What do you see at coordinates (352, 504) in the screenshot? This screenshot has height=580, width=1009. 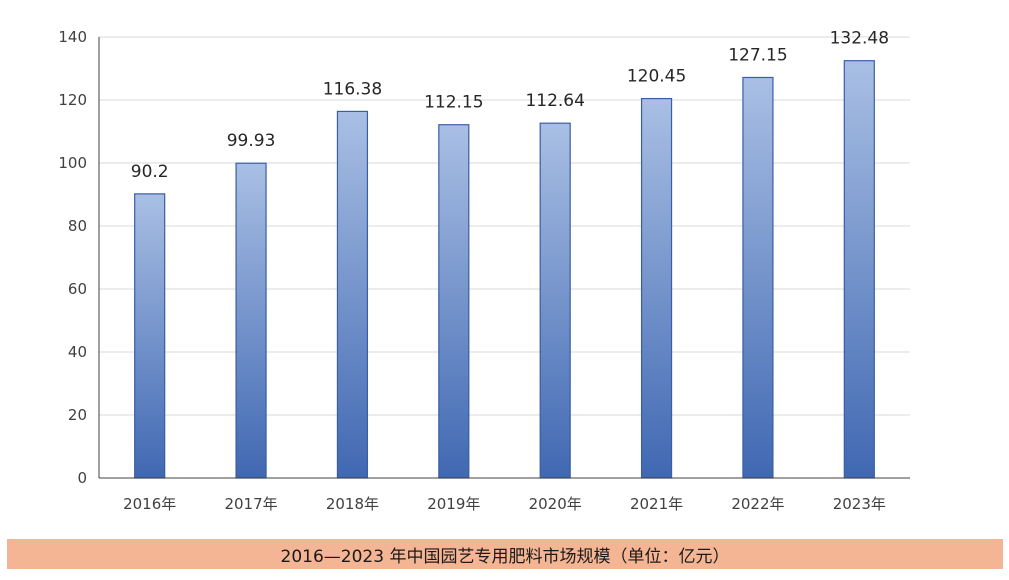 I see `x-tick-label: 2018年` at bounding box center [352, 504].